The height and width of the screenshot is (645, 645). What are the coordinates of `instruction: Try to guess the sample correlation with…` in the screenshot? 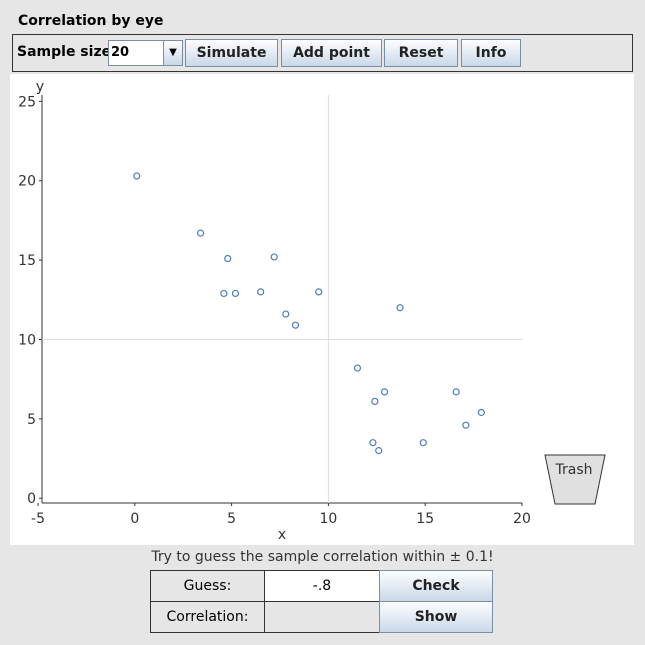 It's located at (322, 557).